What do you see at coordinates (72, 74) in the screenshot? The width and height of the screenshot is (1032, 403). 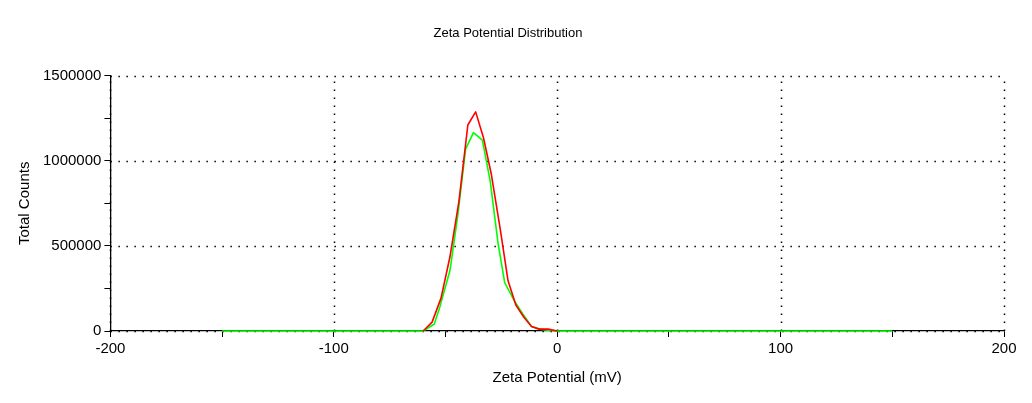 I see `y-tick-label: 1500000` at bounding box center [72, 74].